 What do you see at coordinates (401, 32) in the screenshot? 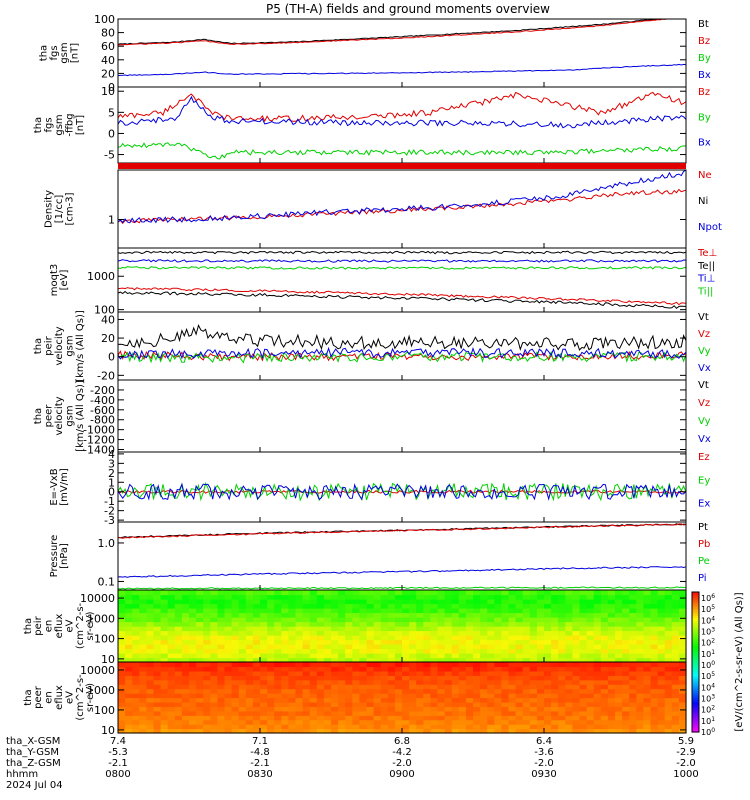
I see `series-line-bz` at bounding box center [401, 32].